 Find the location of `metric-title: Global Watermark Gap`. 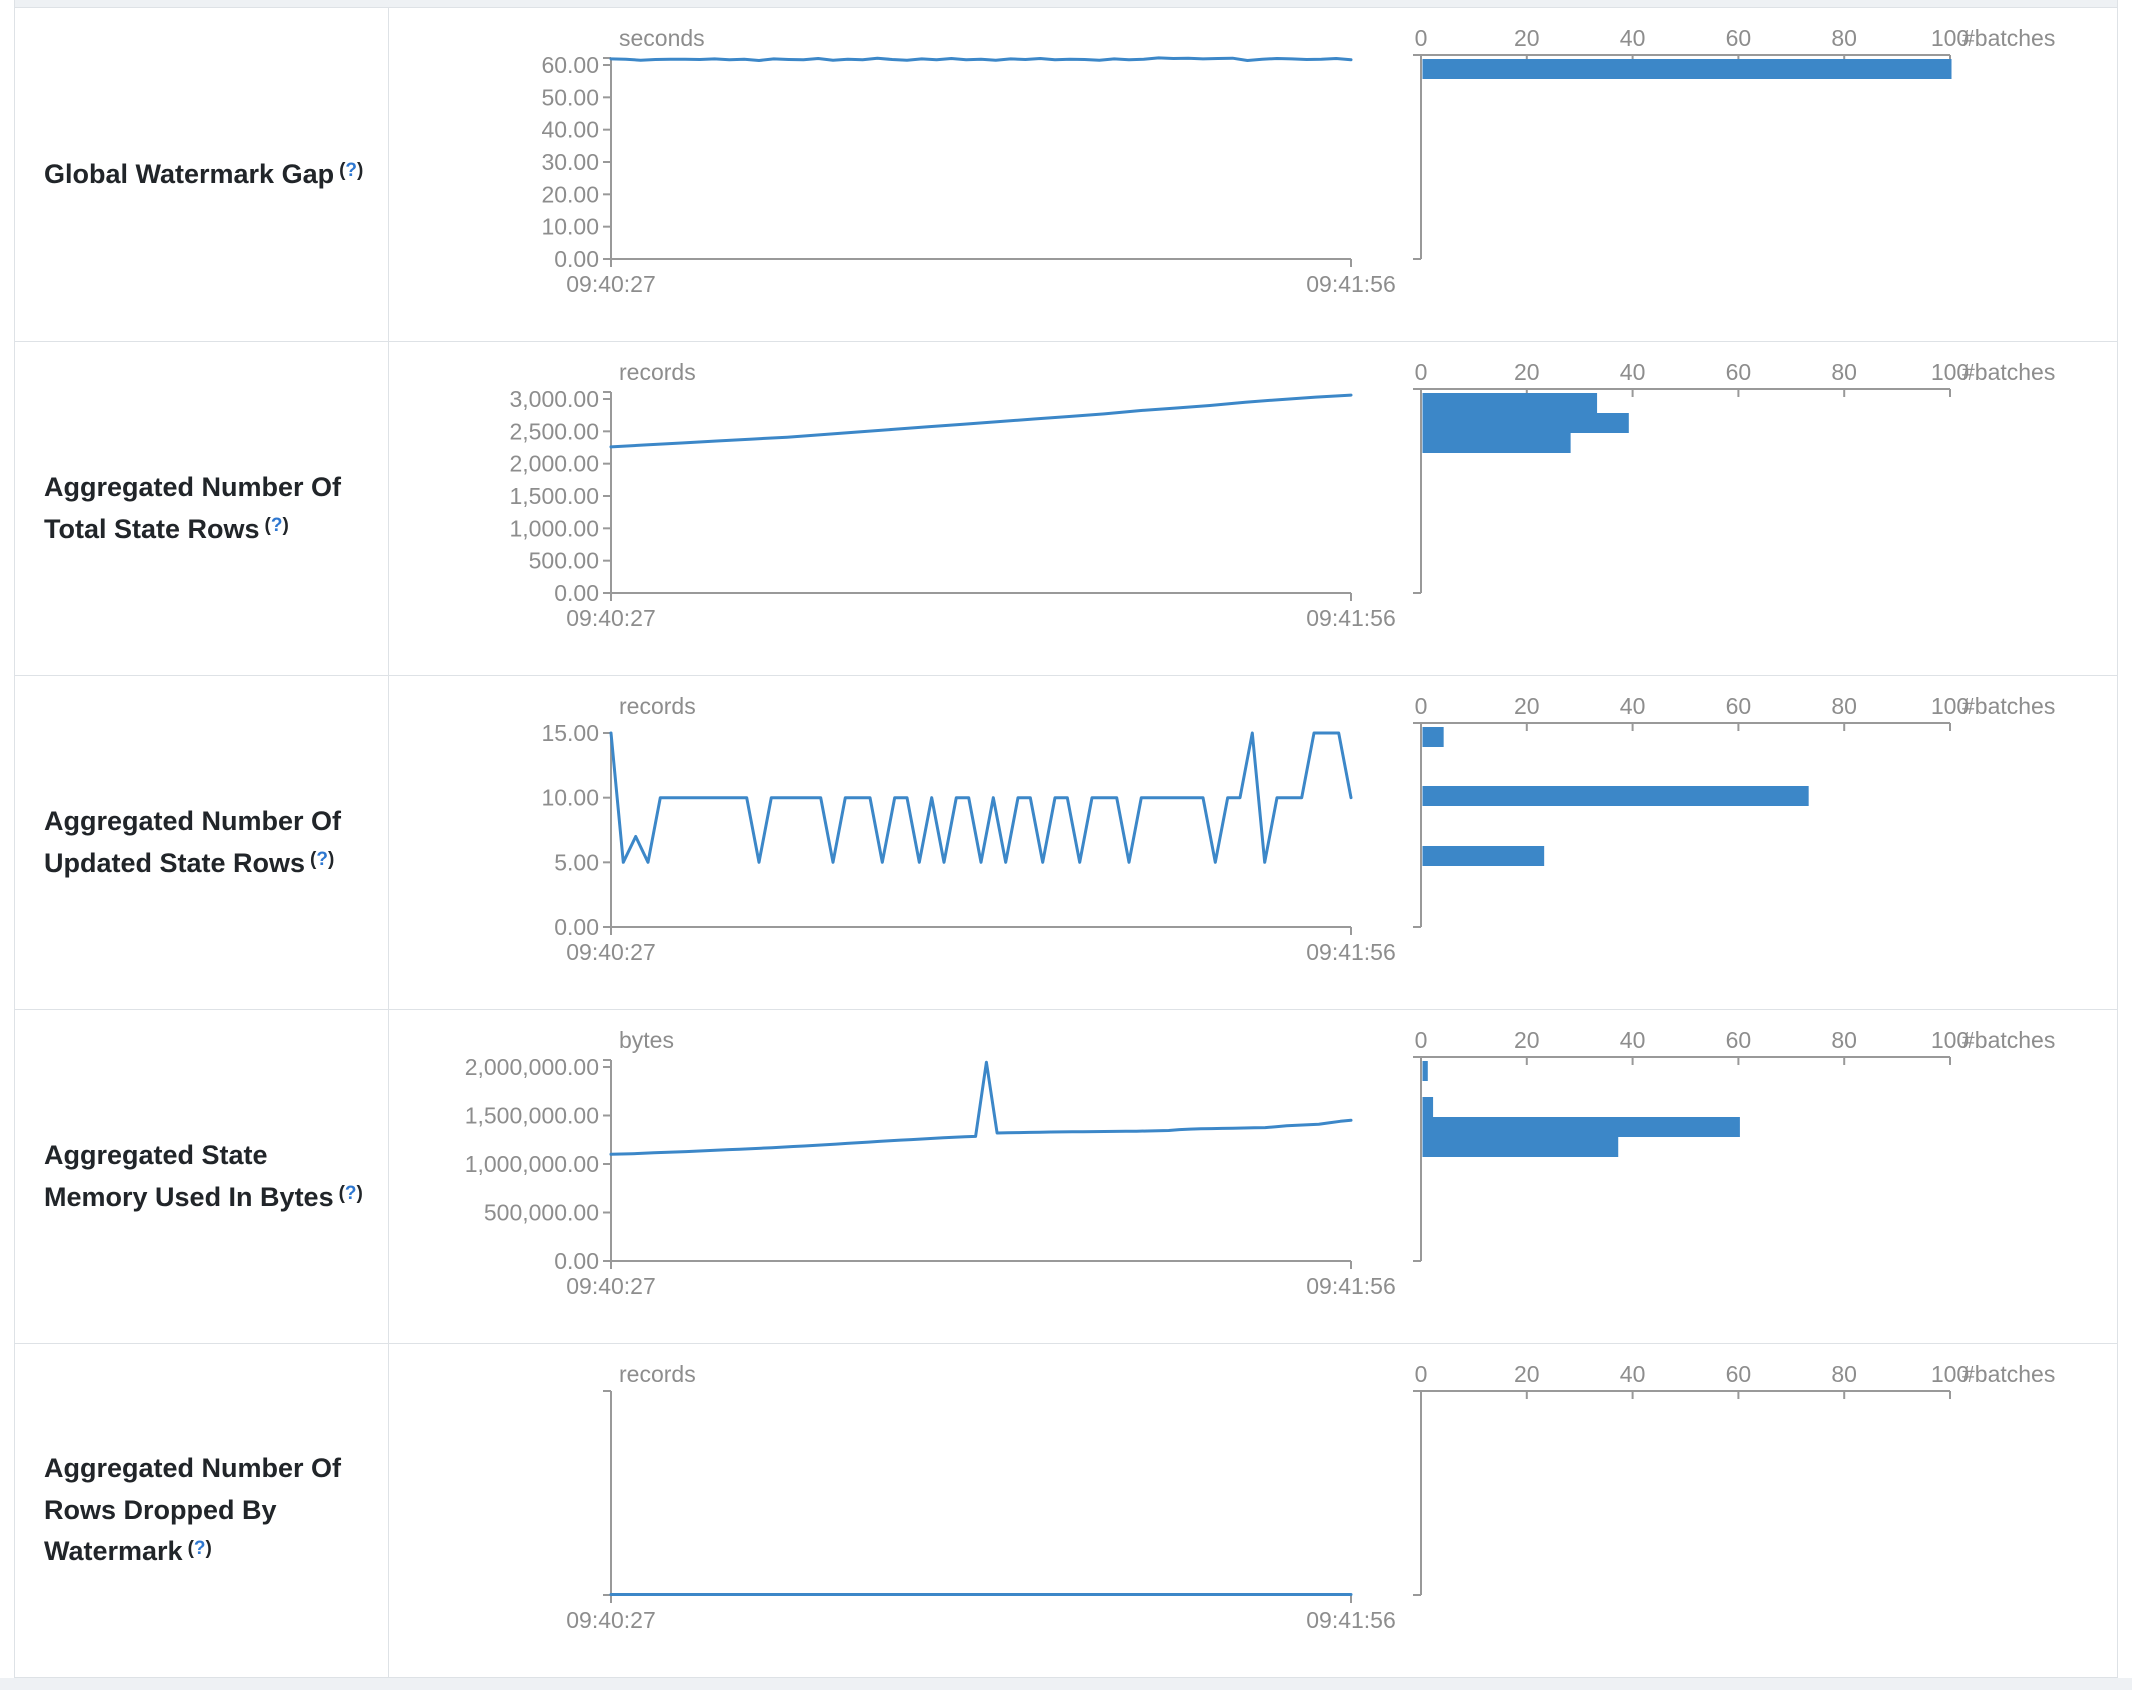

metric-title: Global Watermark Gap is located at coordinates (189, 173).